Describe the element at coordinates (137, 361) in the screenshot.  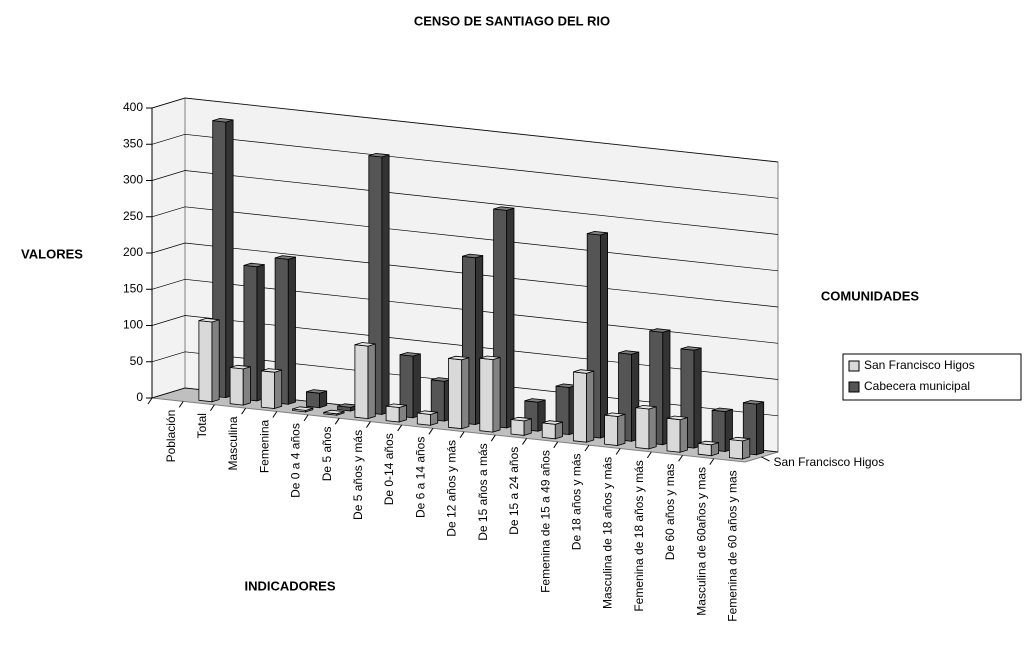
I see `y-tick-label: 50` at that location.